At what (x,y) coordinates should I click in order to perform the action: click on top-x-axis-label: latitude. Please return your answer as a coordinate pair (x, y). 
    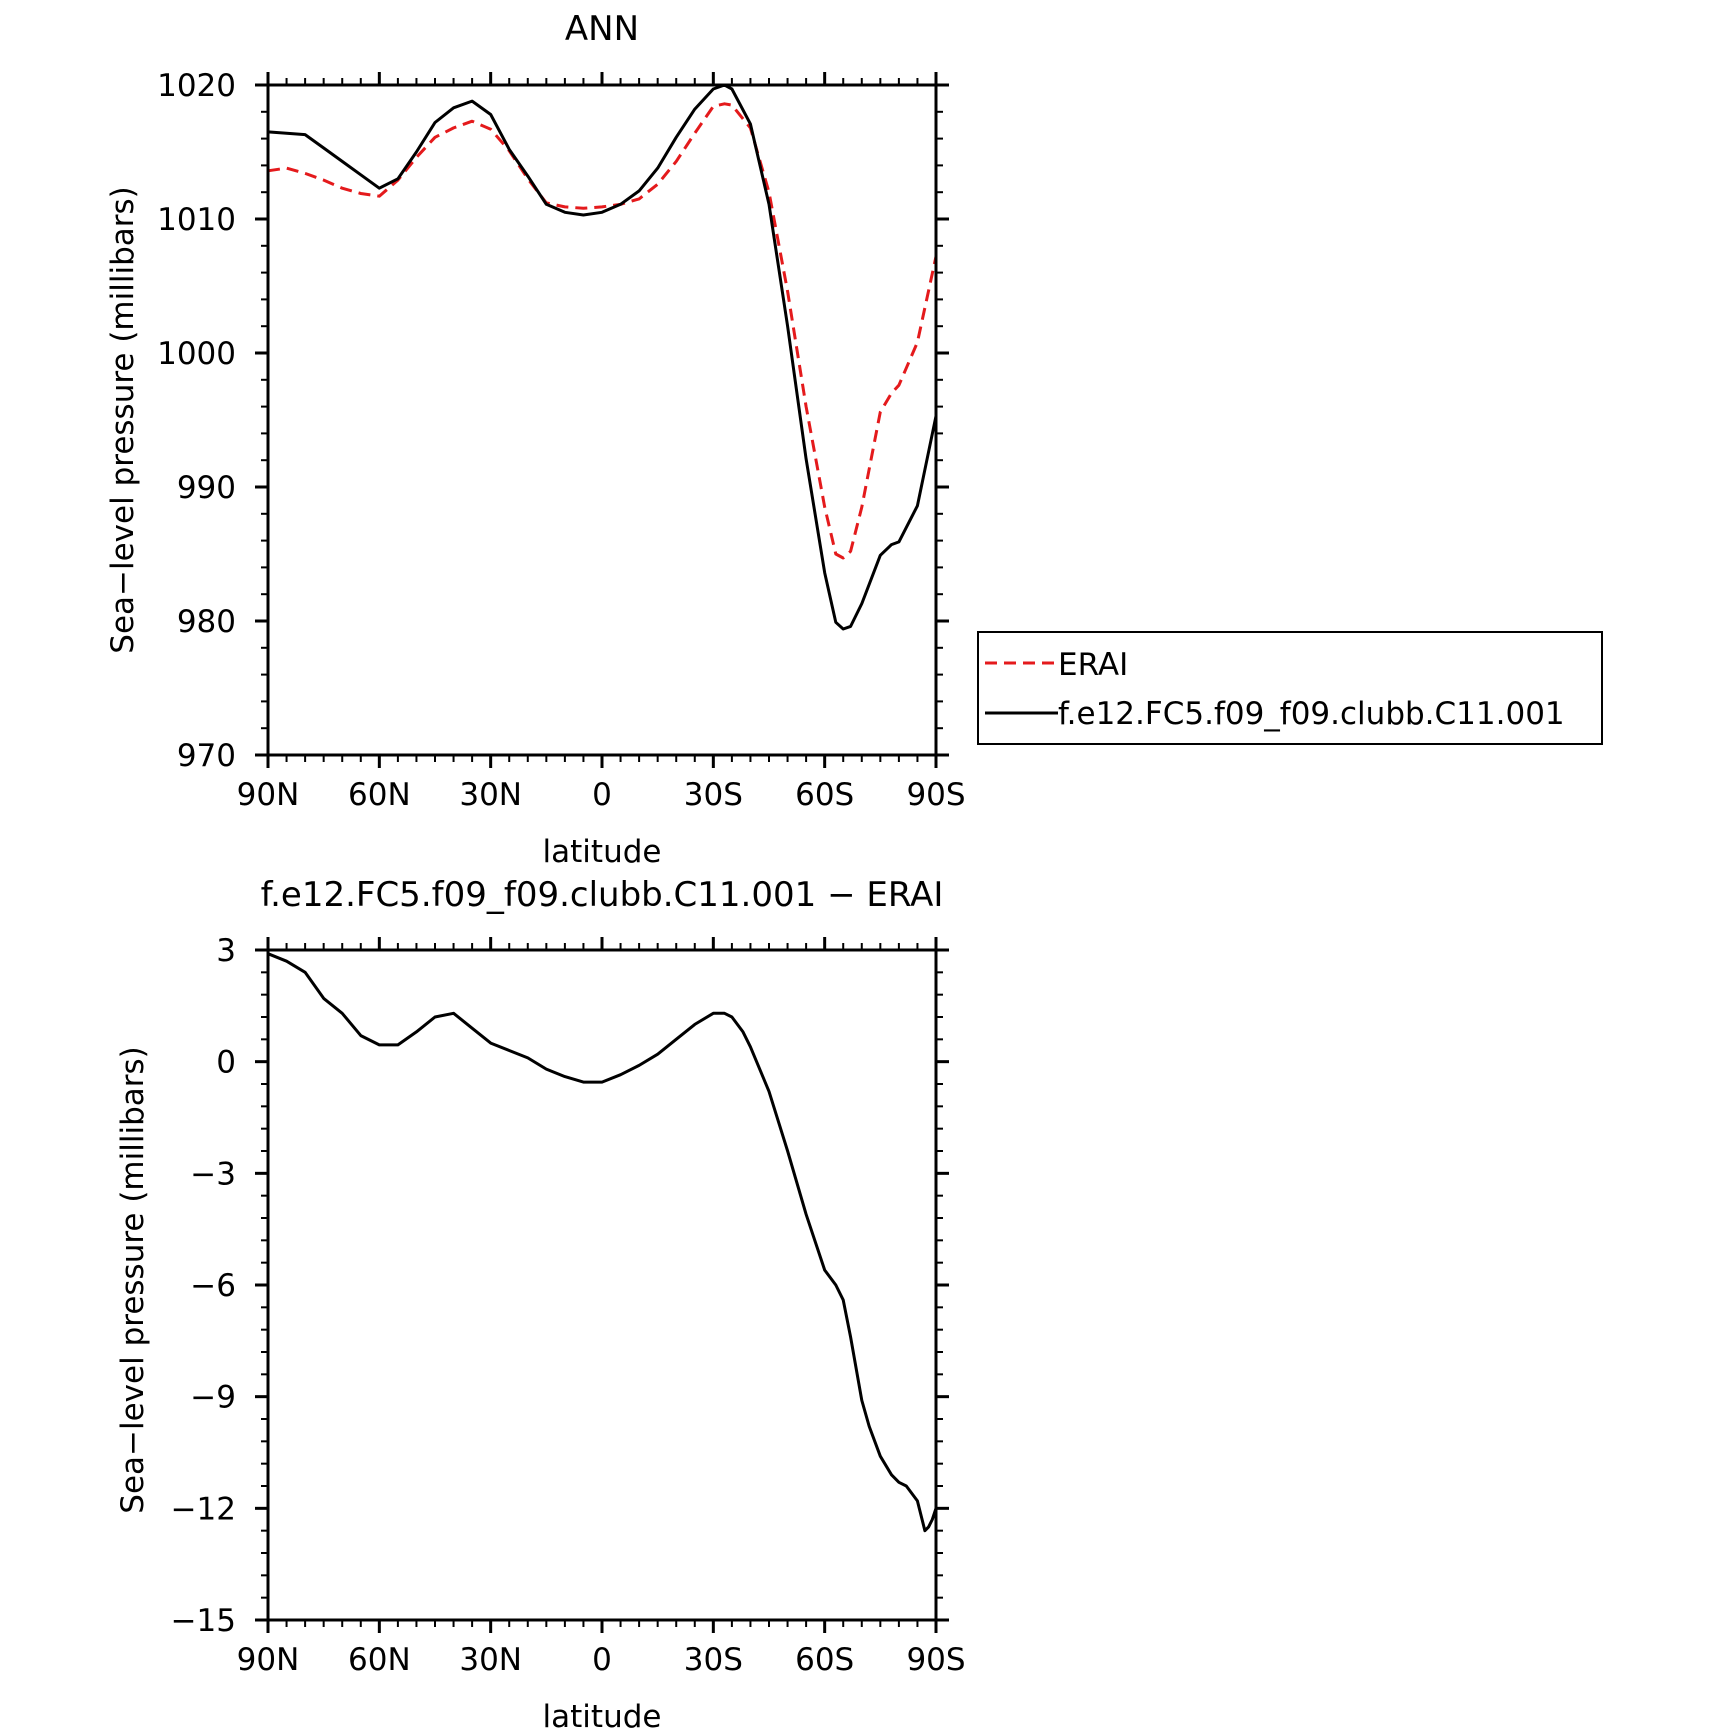
    Looking at the image, I should click on (602, 852).